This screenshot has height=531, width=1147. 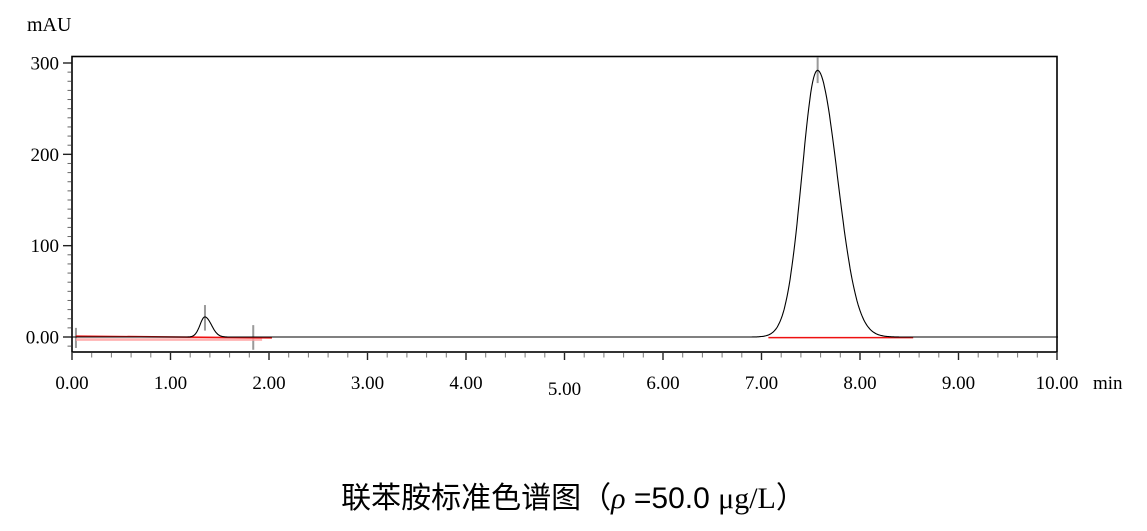 I want to click on x-tick-label: 6.00, so click(x=662, y=383).